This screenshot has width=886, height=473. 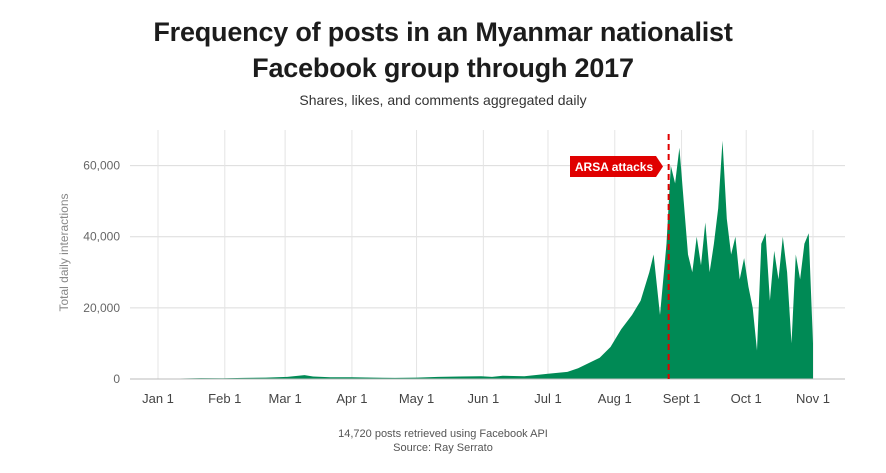 I want to click on x-tick-label: May 1, so click(x=416, y=398).